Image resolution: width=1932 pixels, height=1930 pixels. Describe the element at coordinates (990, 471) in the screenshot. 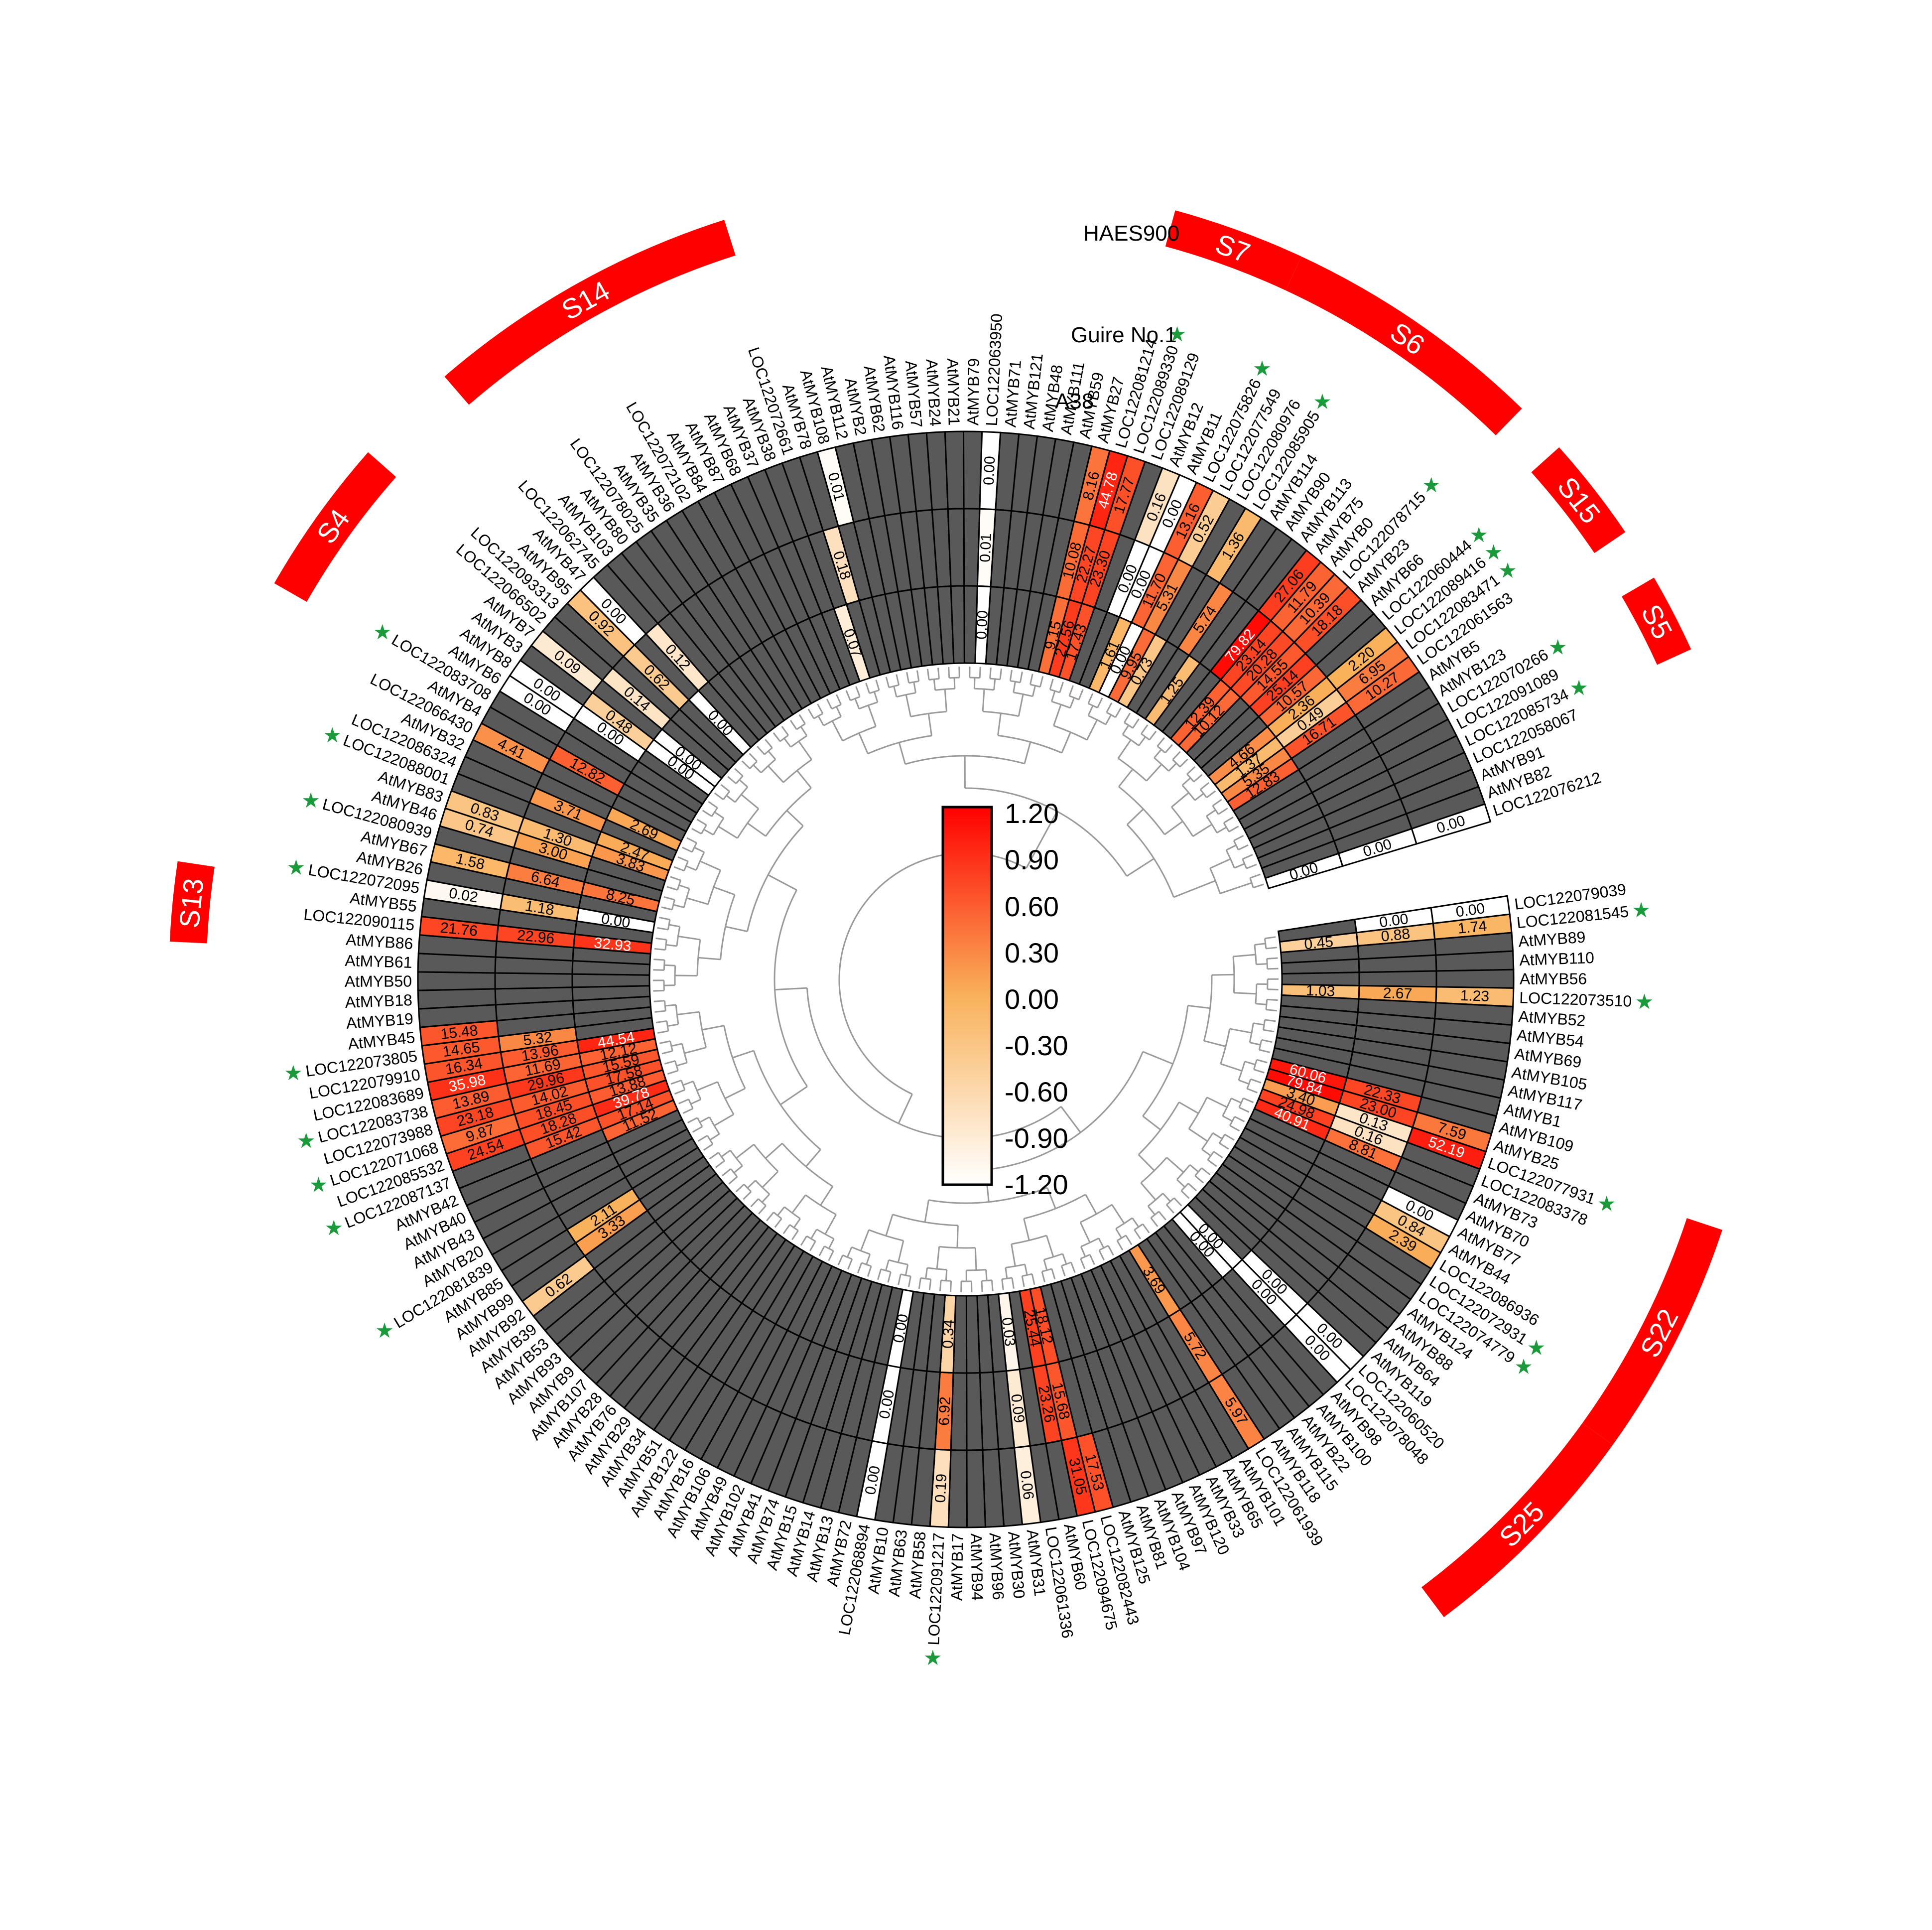

I see `heatmap-value-label: 0.00` at that location.